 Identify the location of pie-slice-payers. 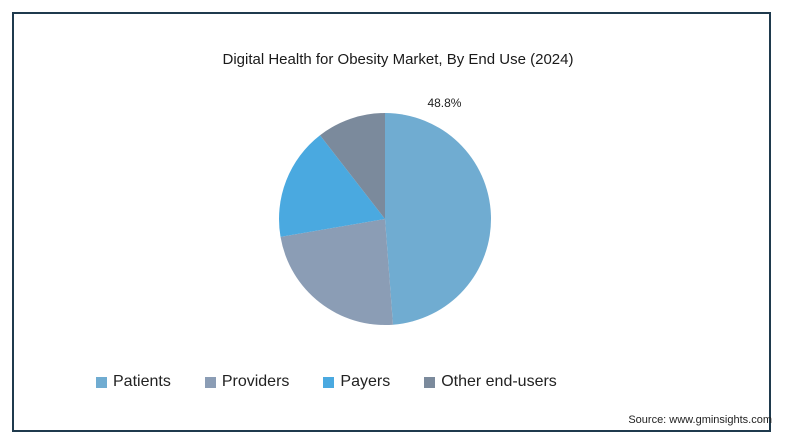
(332, 186).